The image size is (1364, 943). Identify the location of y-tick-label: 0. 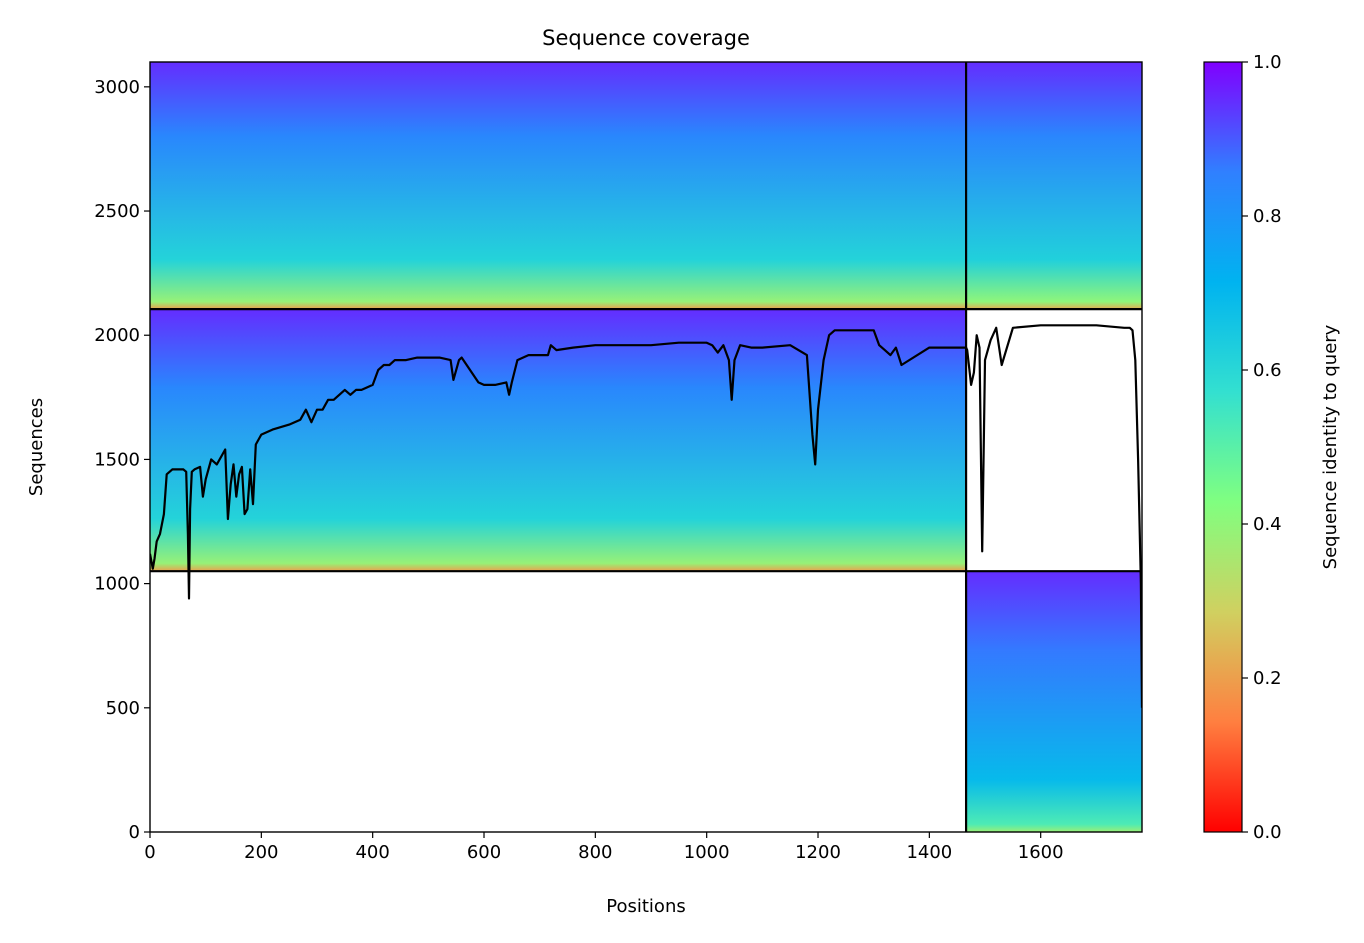
(134, 832).